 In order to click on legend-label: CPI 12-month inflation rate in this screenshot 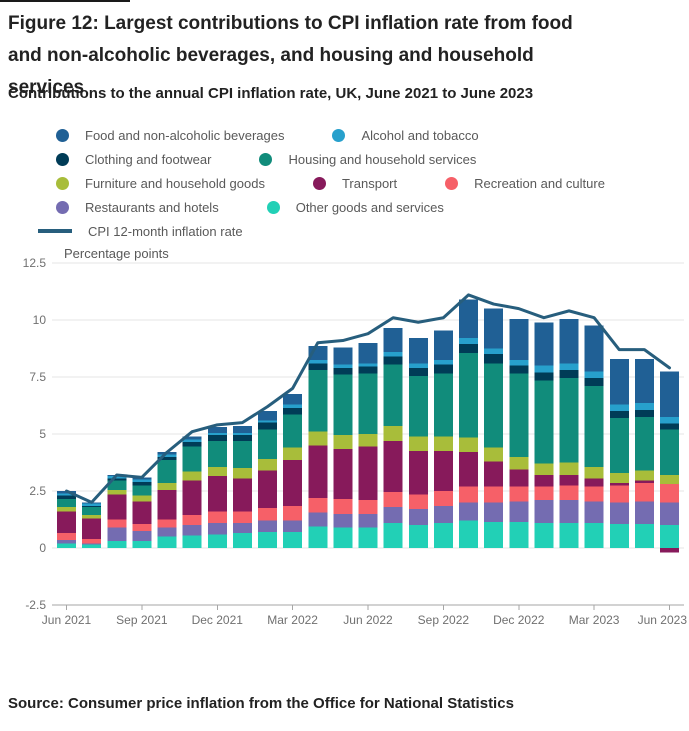, I will do `click(165, 231)`.